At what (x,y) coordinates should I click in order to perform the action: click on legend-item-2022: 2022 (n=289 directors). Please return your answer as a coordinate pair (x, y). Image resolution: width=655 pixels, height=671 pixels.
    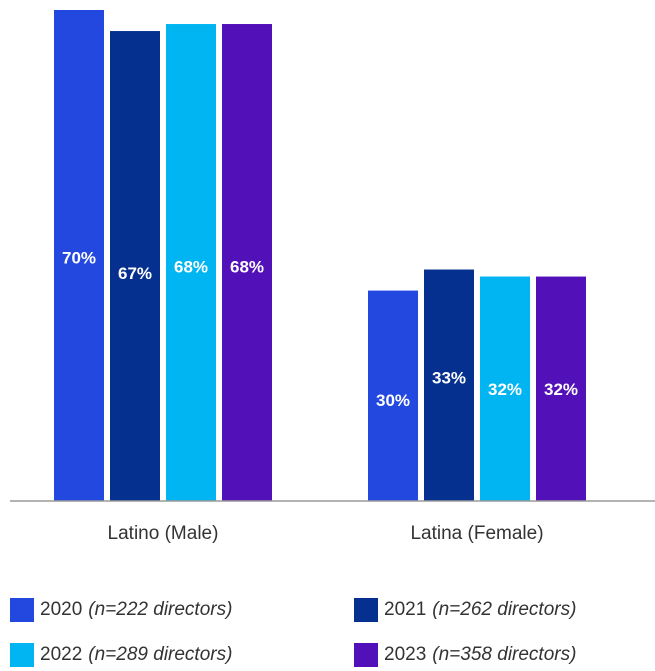
    Looking at the image, I should click on (121, 655).